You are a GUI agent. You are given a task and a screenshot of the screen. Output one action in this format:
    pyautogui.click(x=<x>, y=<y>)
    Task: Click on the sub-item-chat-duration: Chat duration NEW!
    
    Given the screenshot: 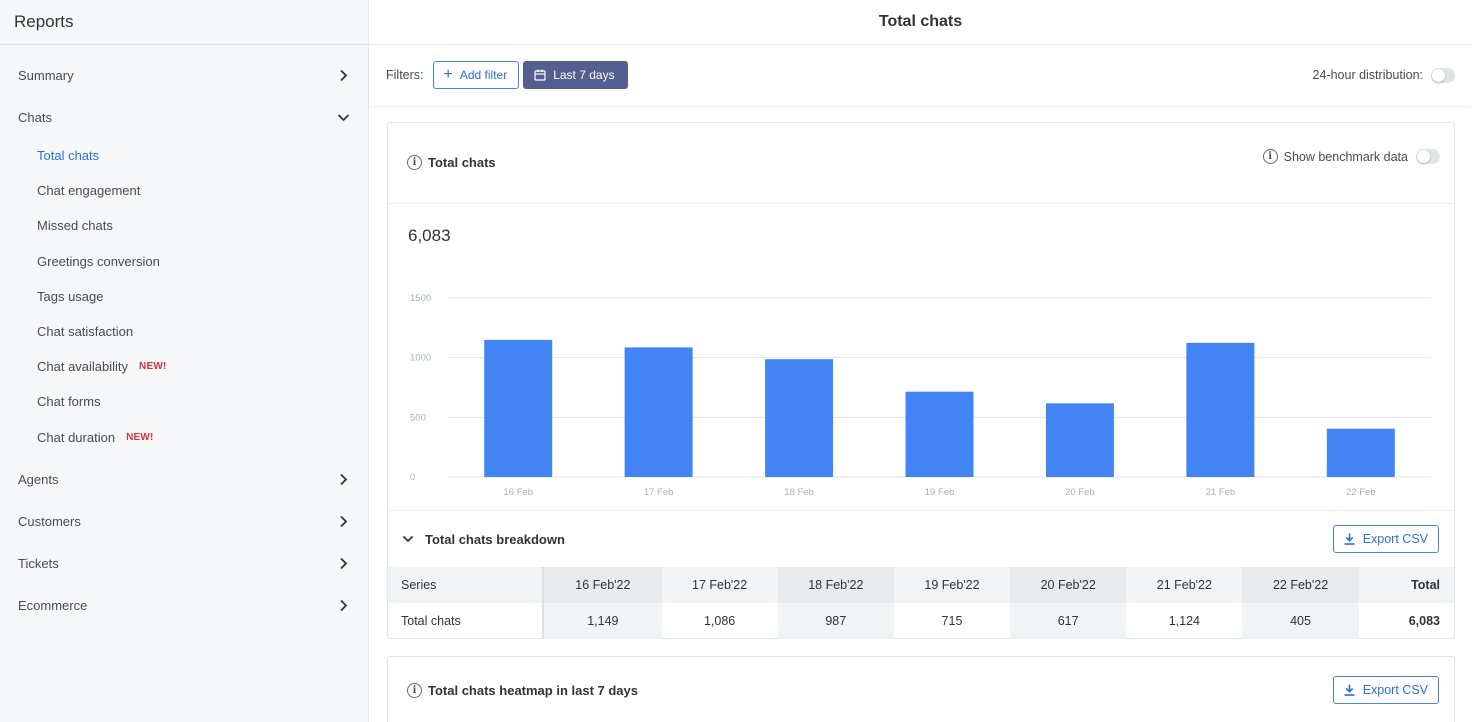 What is the action you would take?
    pyautogui.click(x=184, y=437)
    